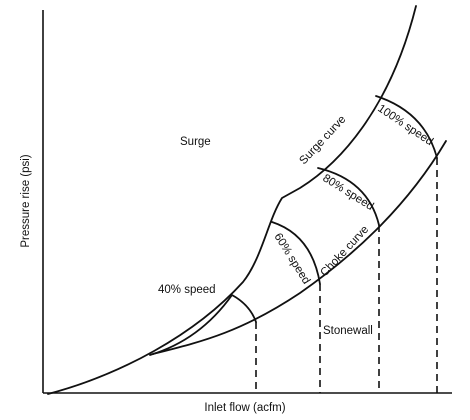 This screenshot has height=420, width=470. What do you see at coordinates (195, 142) in the screenshot?
I see `surge-region-label: Surge` at bounding box center [195, 142].